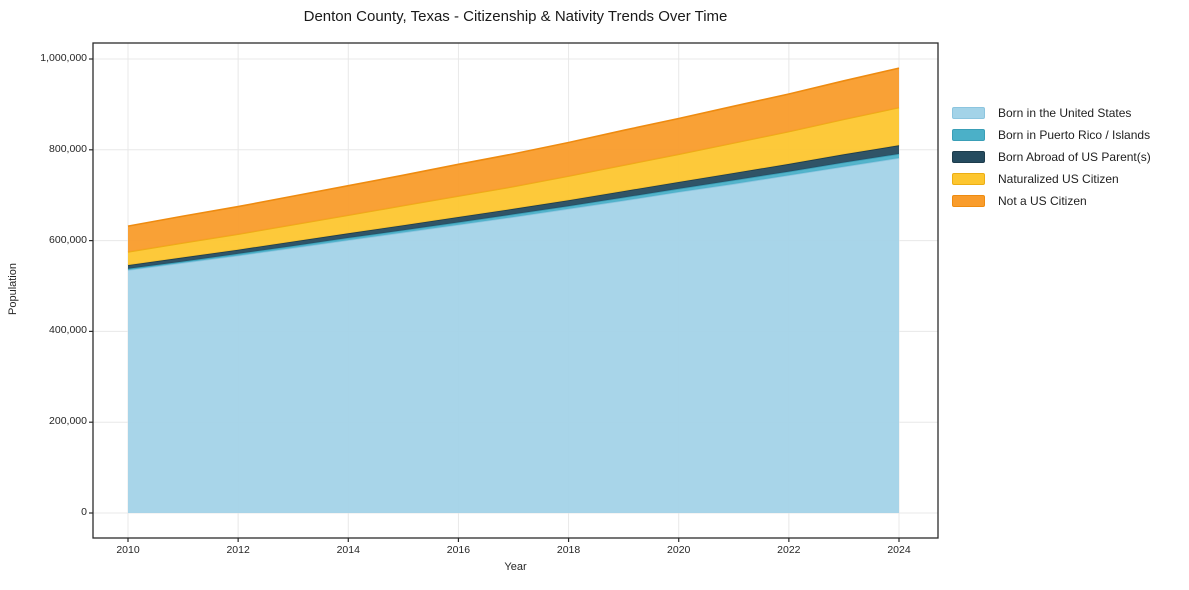 Image resolution: width=1189 pixels, height=590 pixels. Describe the element at coordinates (68, 421) in the screenshot. I see `y-tick-label: 200,000` at that location.